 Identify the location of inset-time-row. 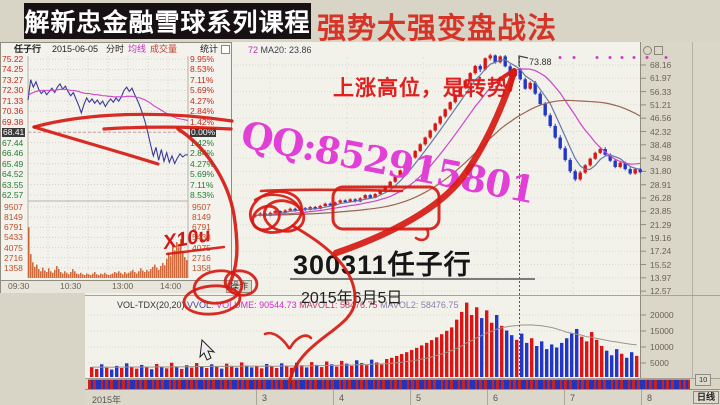
(116, 286).